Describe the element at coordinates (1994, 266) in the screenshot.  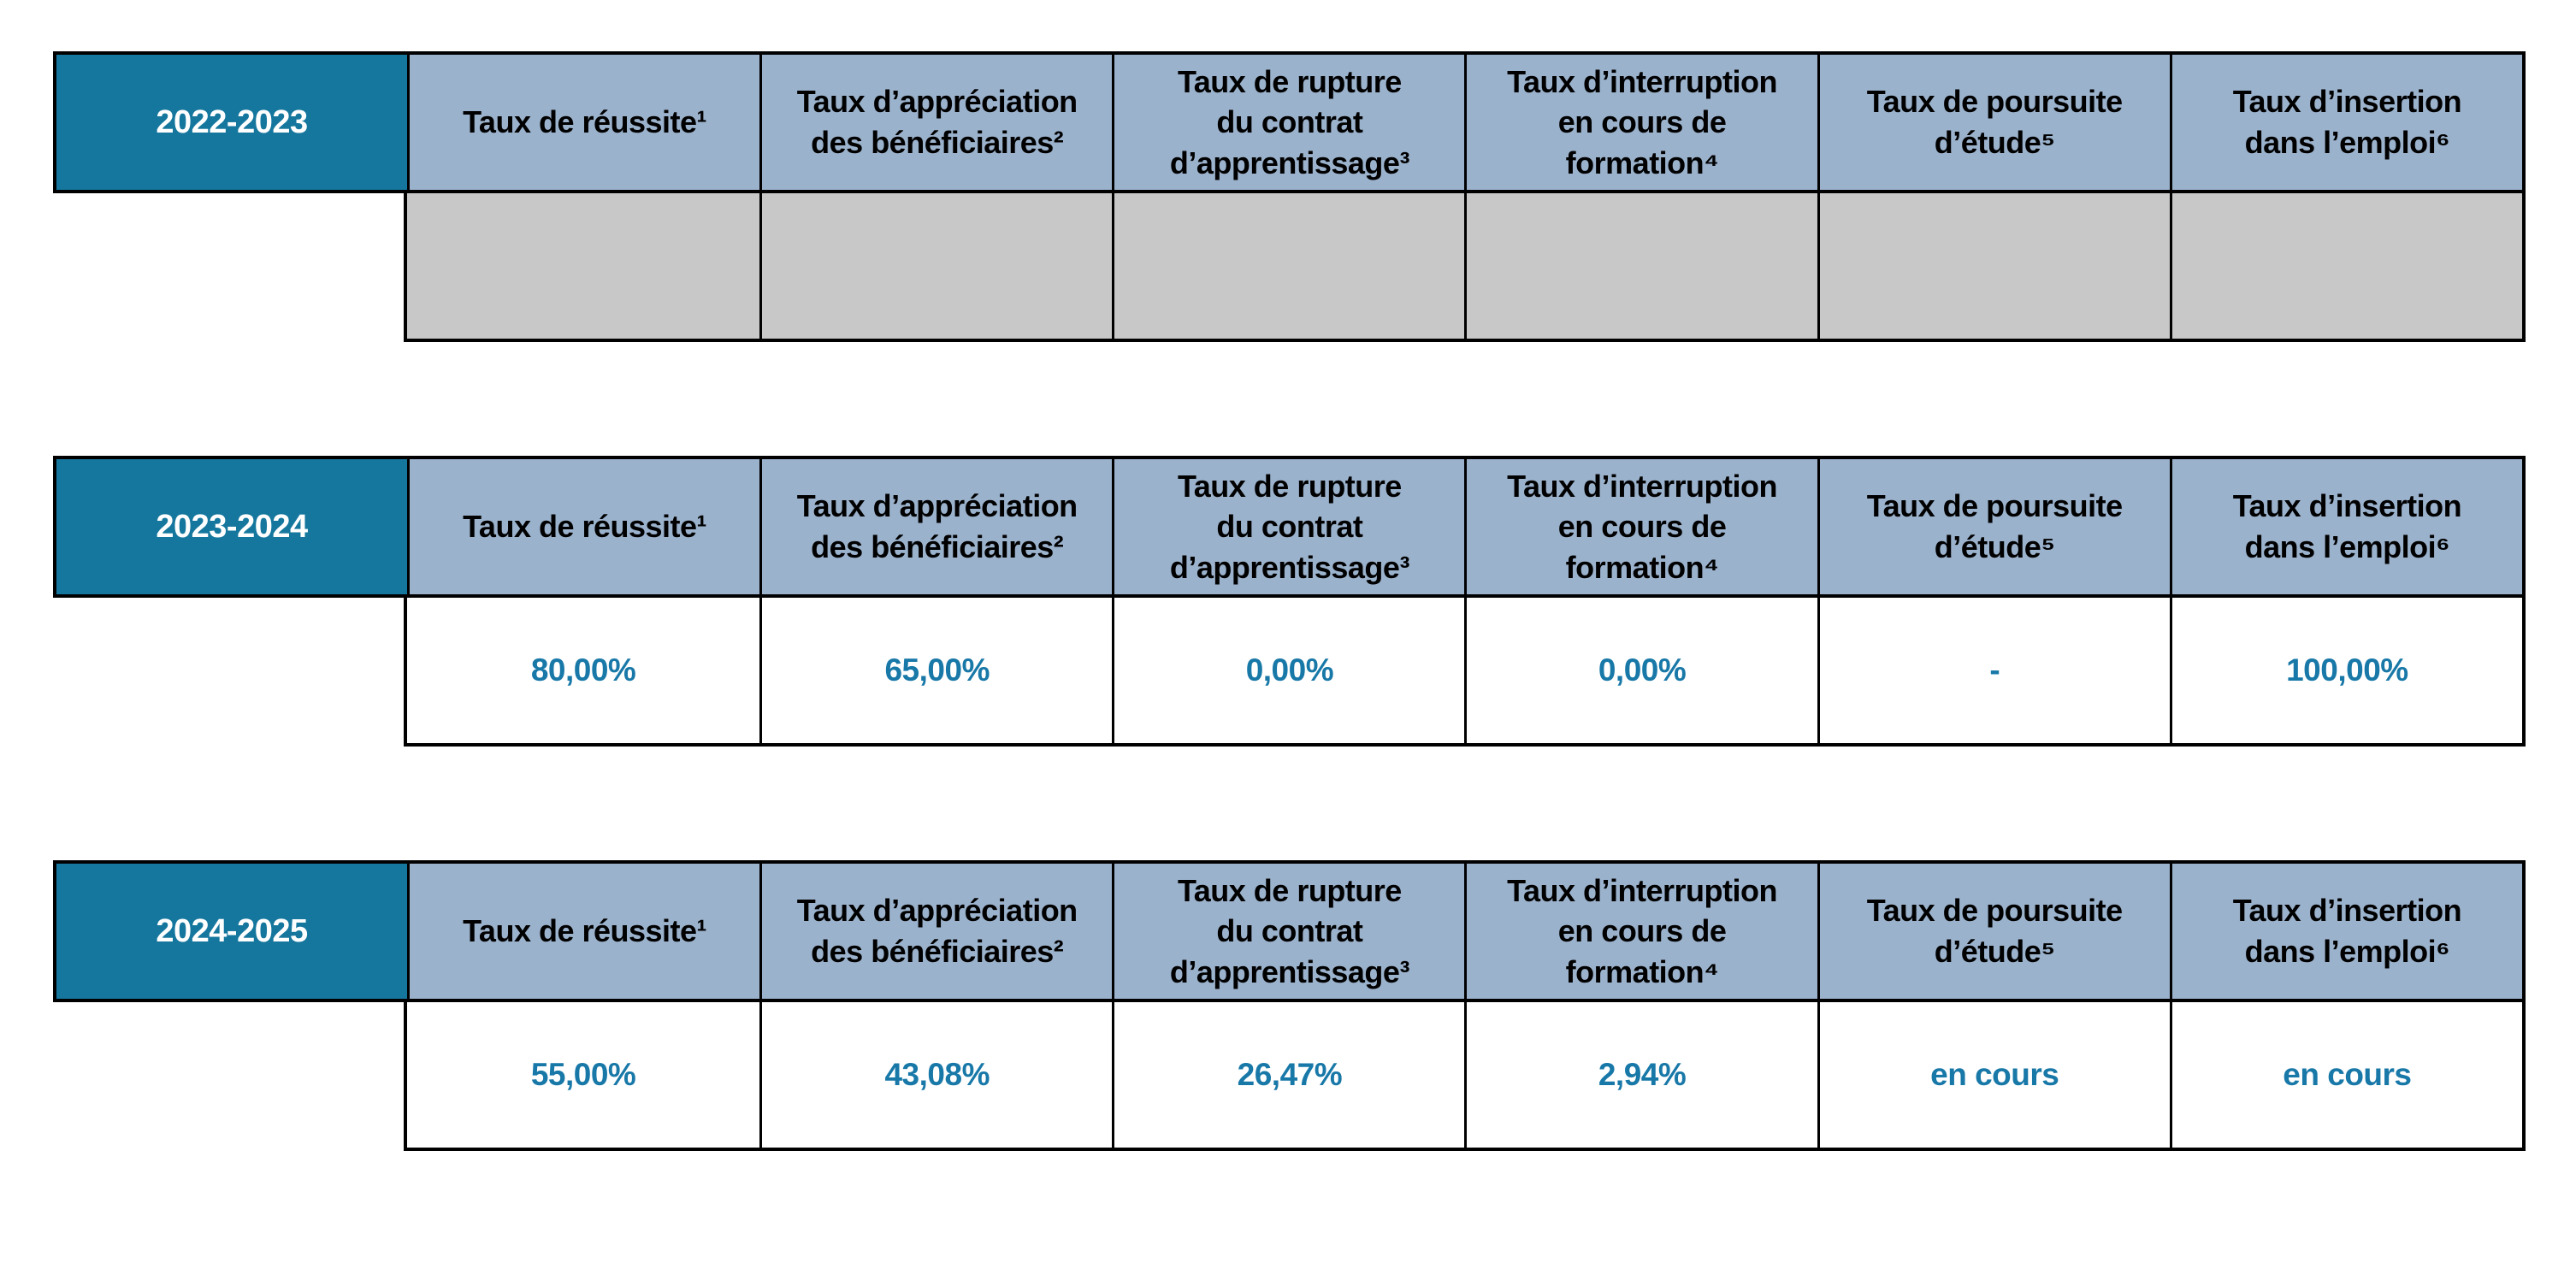
I see `value-taux-poursuite` at that location.